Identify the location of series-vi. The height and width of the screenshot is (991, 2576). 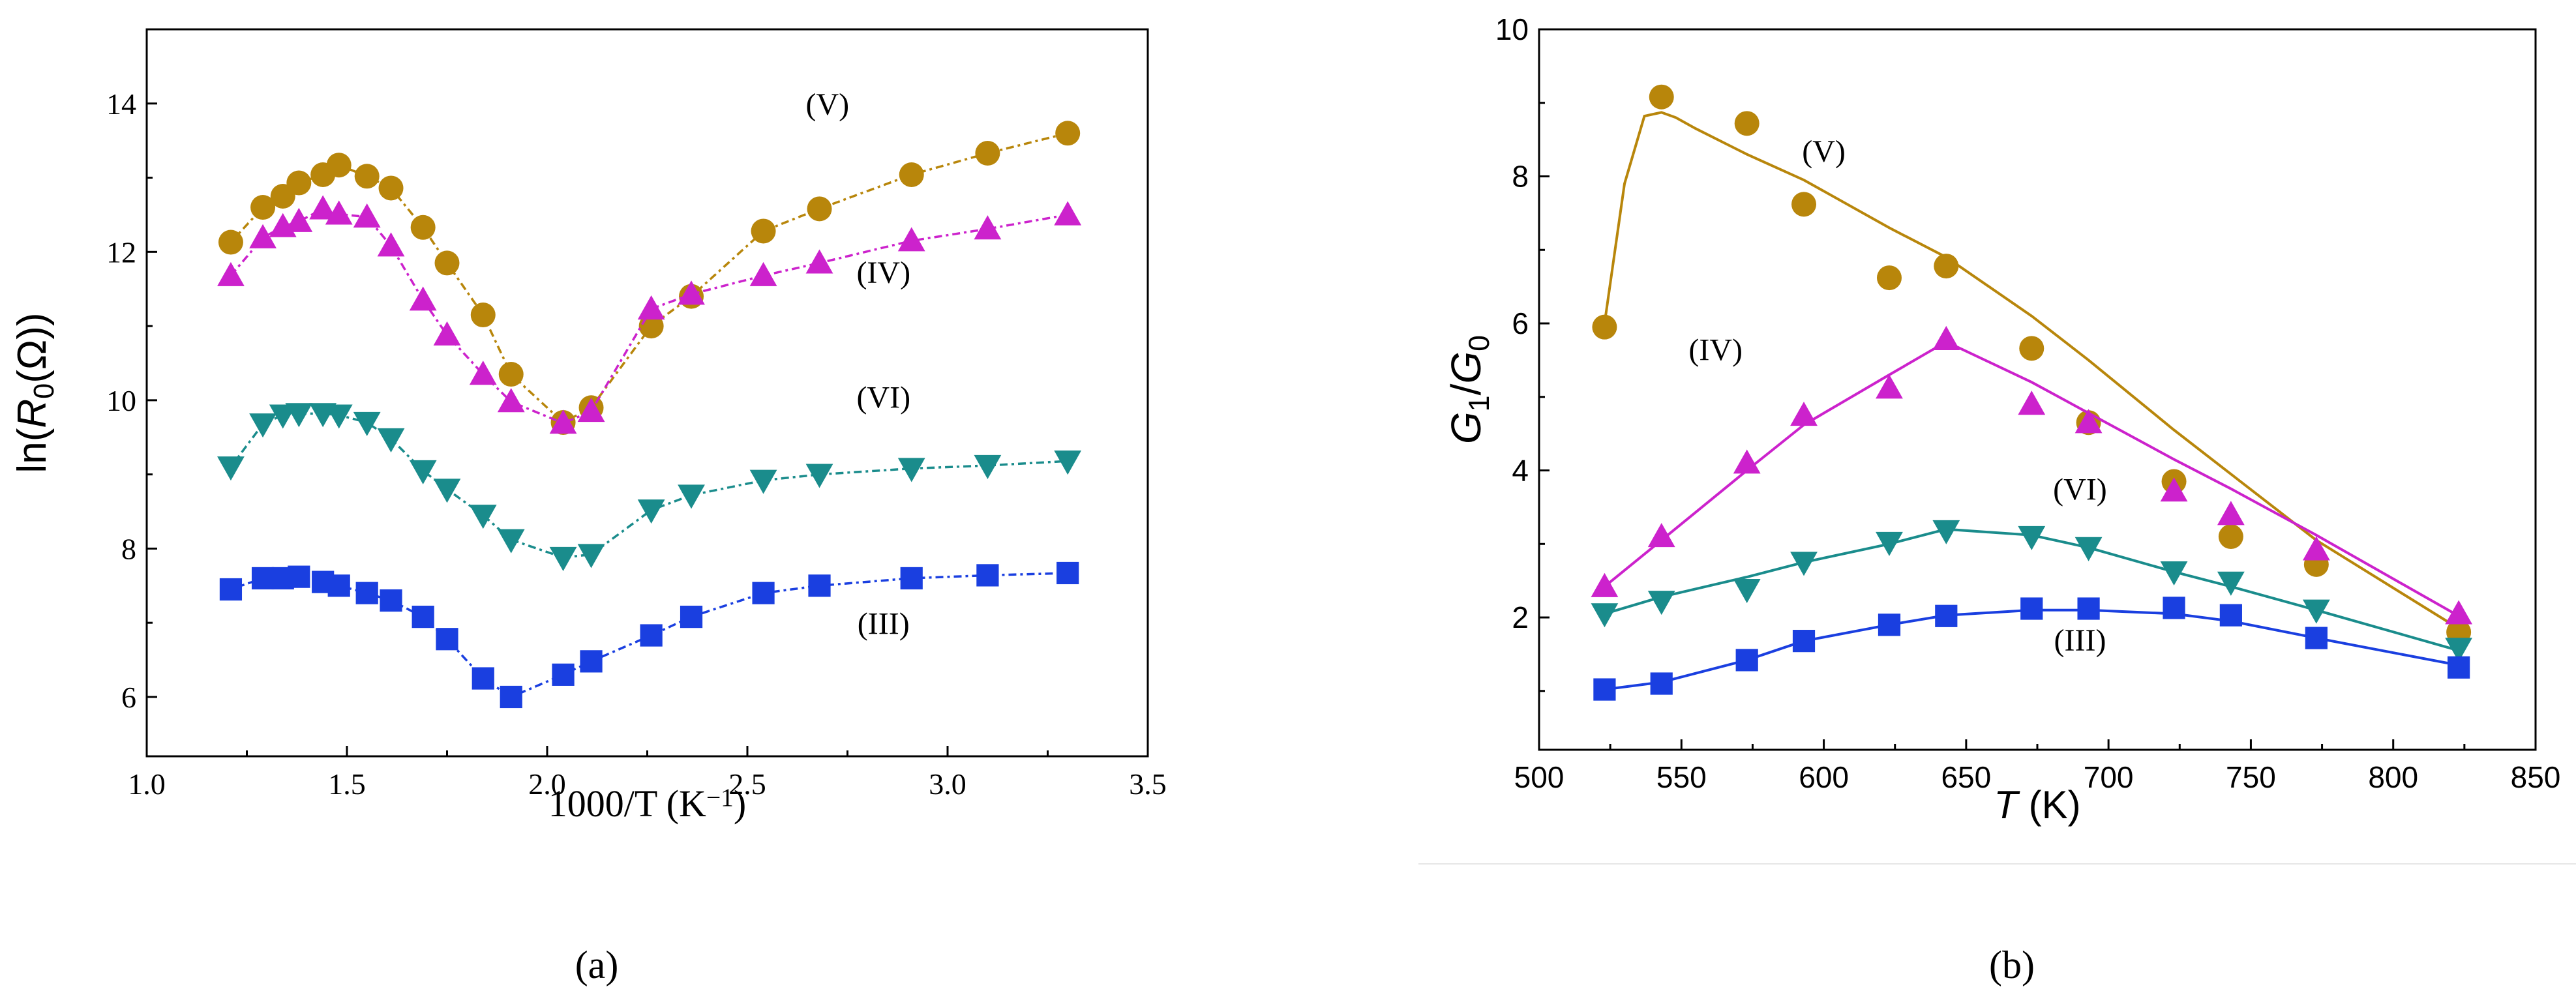
(649, 487).